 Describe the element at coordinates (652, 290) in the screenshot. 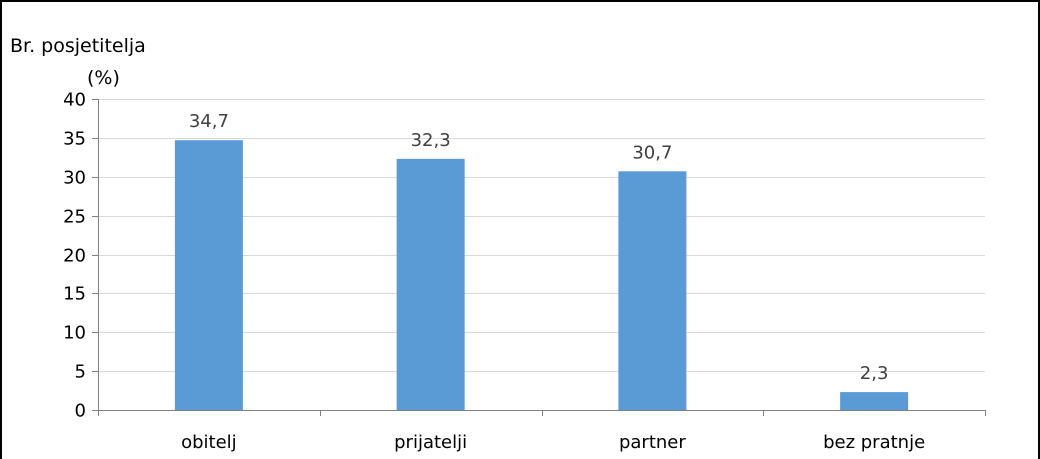

I see `bar-partner` at that location.